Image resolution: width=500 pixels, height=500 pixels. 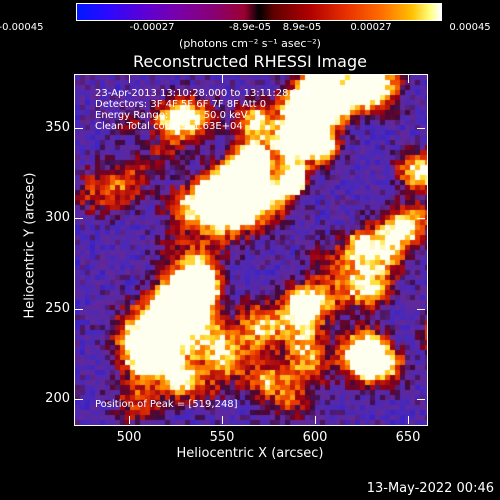 What do you see at coordinates (152, 27) in the screenshot?
I see `colorbar-tick-label: -0.00027` at bounding box center [152, 27].